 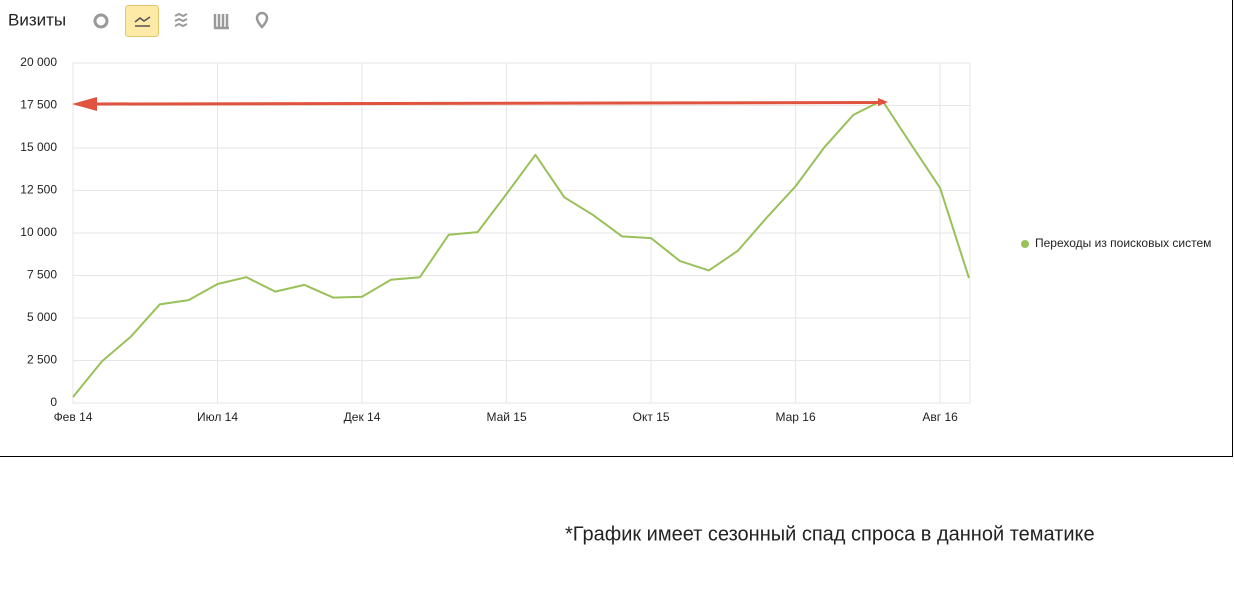 What do you see at coordinates (101, 21) in the screenshot?
I see `pie-icon` at bounding box center [101, 21].